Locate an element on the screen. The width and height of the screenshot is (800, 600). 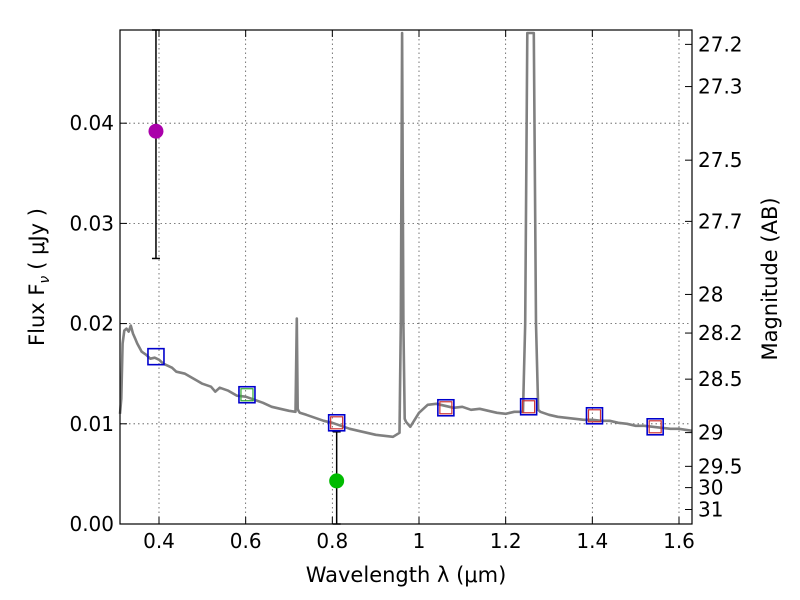
y-axis-ticks: 0.00 0.01 0.02 0.03 0.04 is located at coordinates (98, 323).